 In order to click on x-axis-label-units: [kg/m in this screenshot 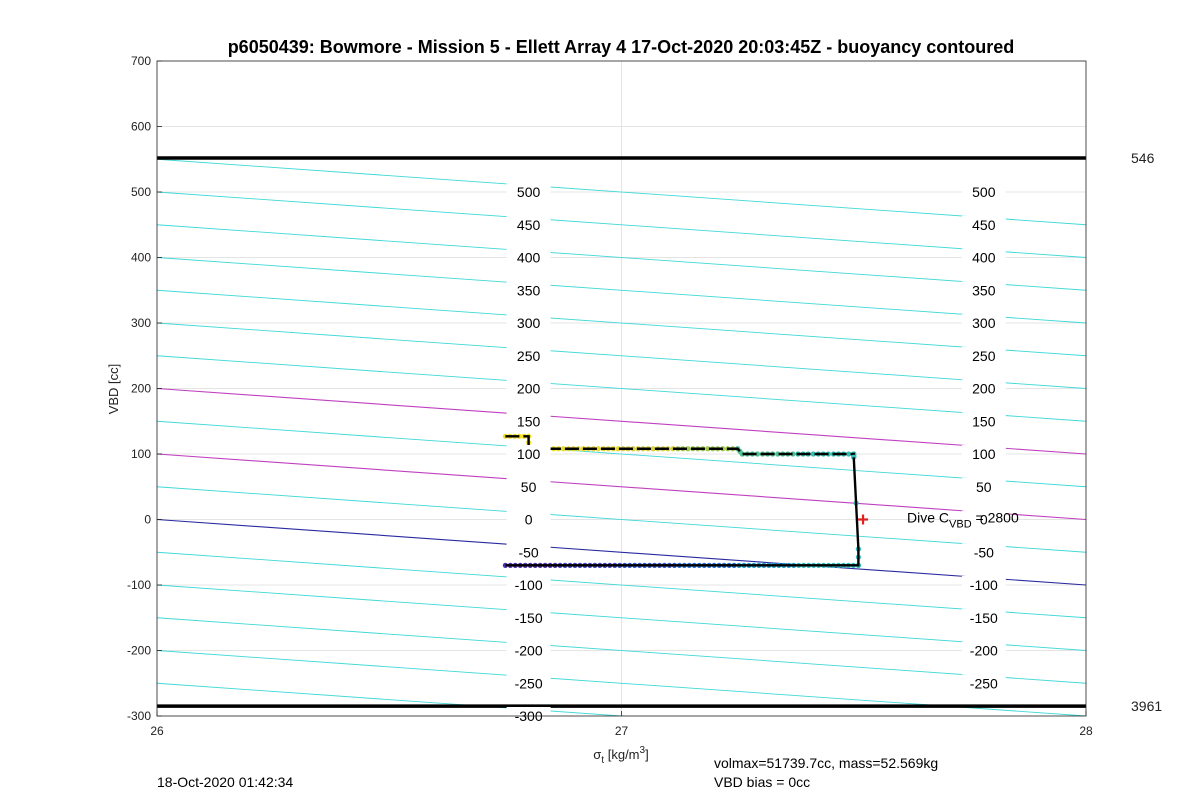, I will do `click(621, 754)`.